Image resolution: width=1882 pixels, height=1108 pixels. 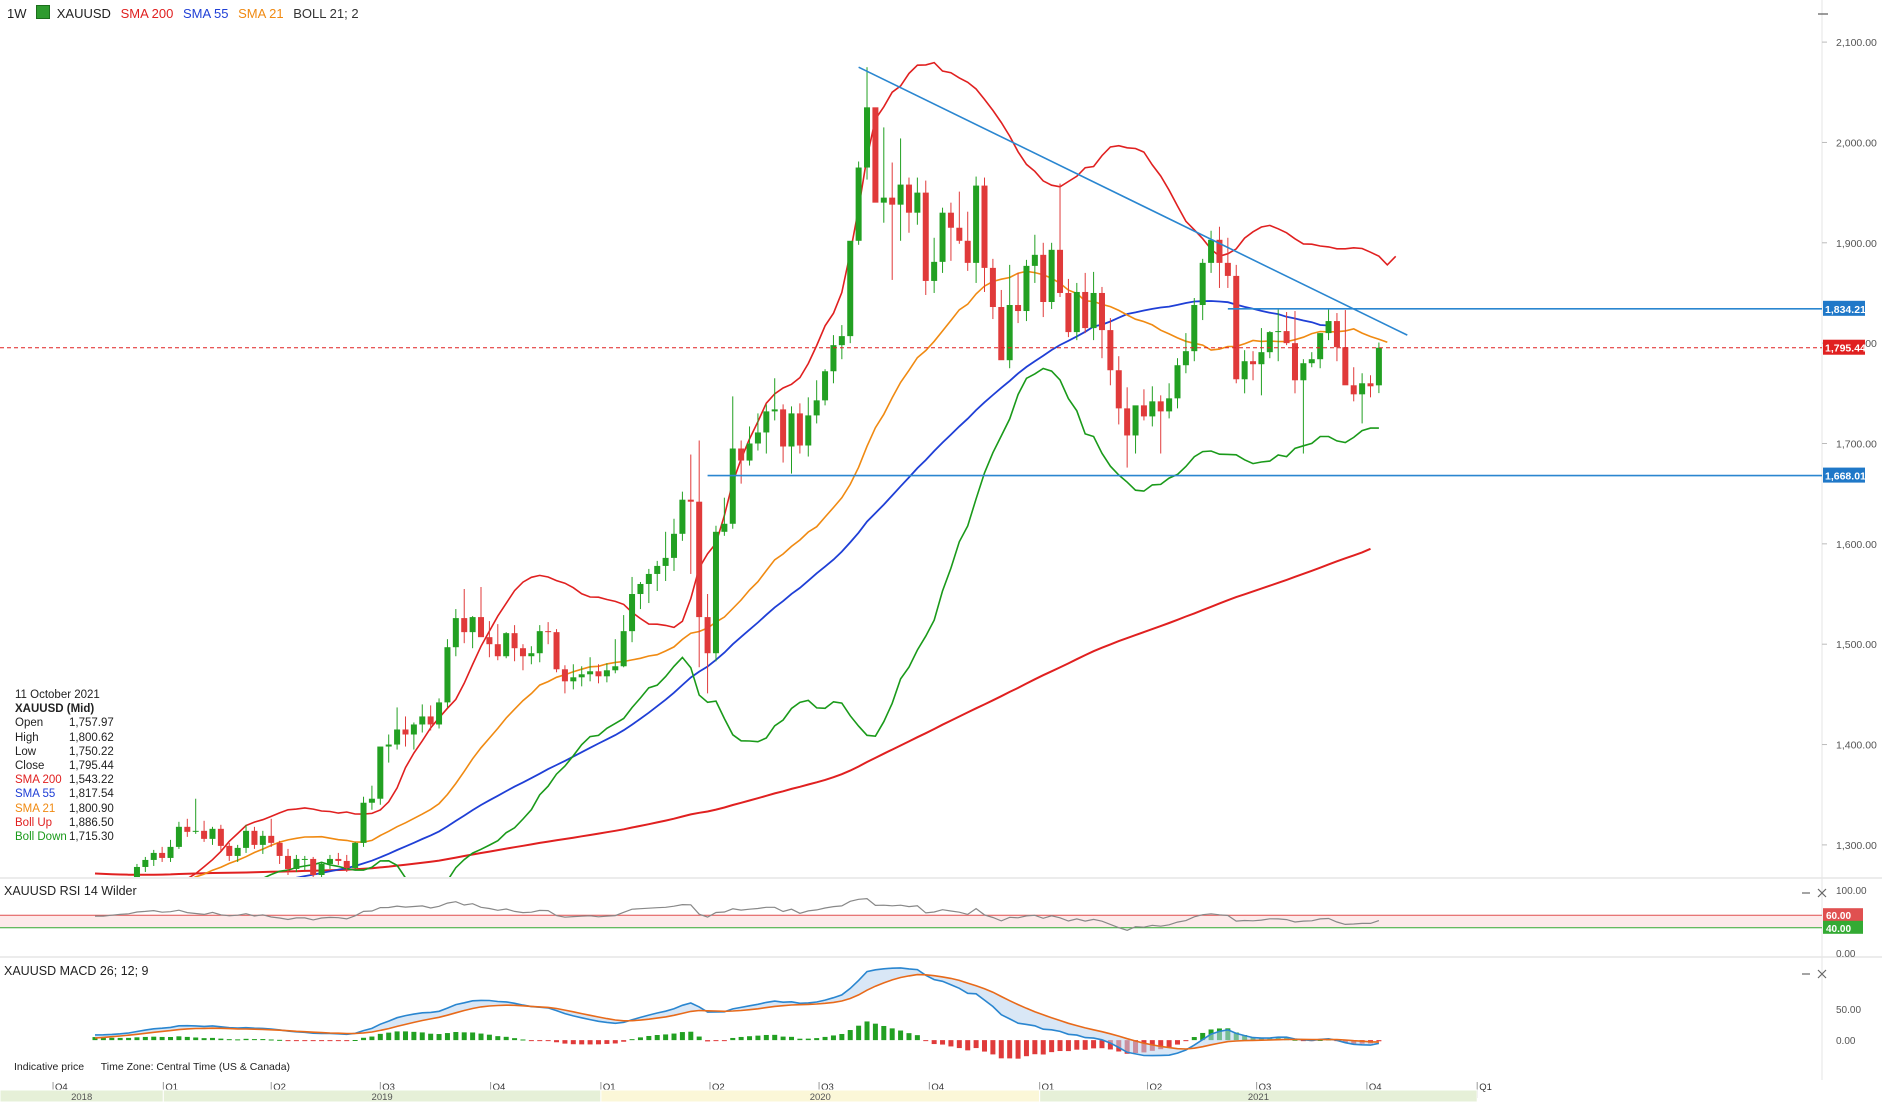 What do you see at coordinates (64, 752) in the screenshot?
I see `infobox-row: Low 1,750.22` at bounding box center [64, 752].